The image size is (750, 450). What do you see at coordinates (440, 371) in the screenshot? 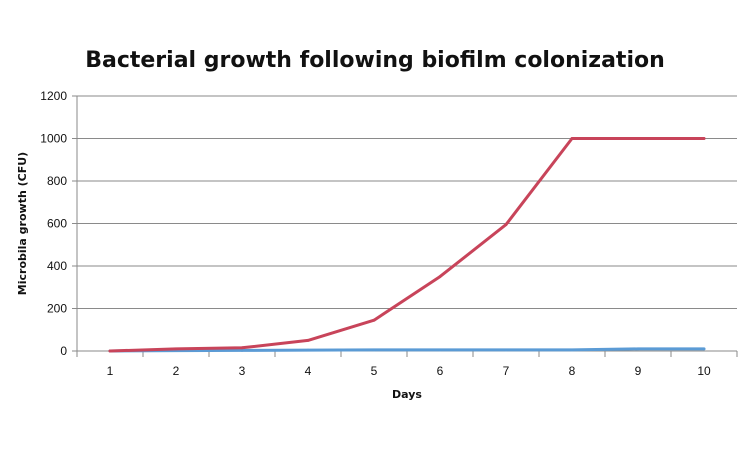
I see `x-tick-label: 6` at bounding box center [440, 371].